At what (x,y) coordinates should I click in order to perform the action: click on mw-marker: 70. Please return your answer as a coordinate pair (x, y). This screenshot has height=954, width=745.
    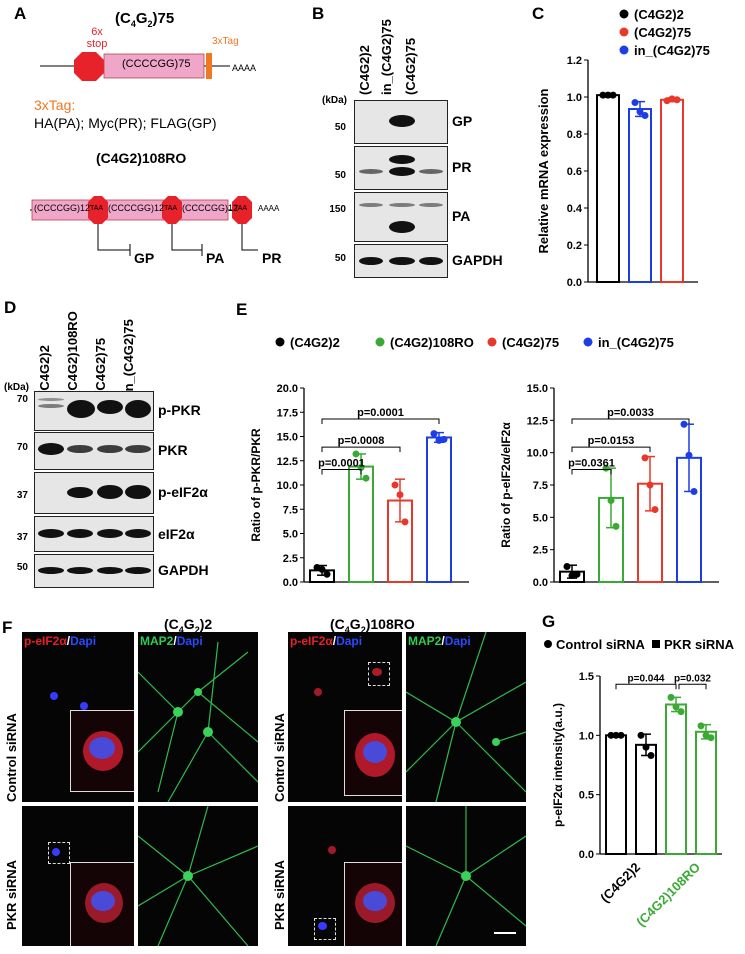
    Looking at the image, I should click on (22, 399).